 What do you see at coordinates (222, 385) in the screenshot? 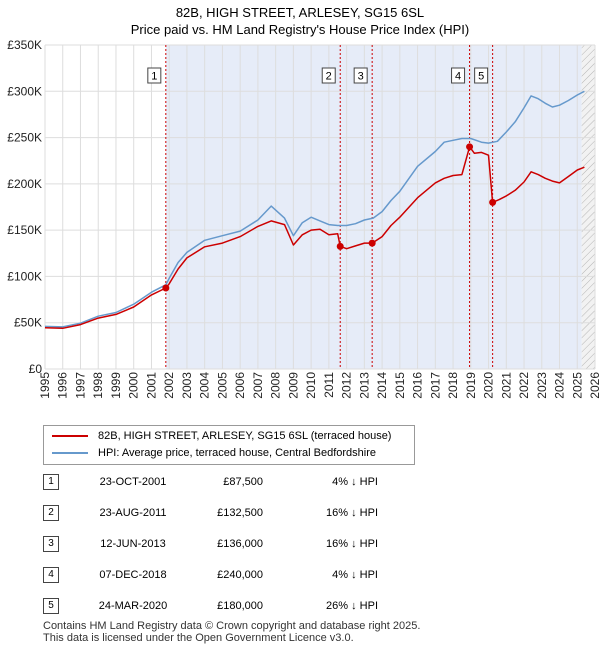
I see `x-tick-label: 2005` at bounding box center [222, 385].